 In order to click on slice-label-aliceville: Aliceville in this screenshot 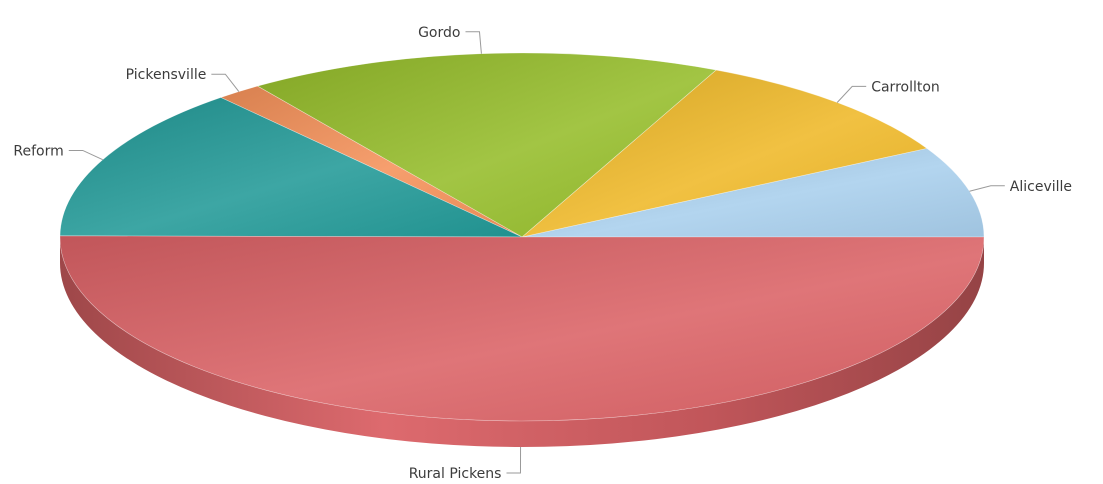, I will do `click(1041, 187)`.